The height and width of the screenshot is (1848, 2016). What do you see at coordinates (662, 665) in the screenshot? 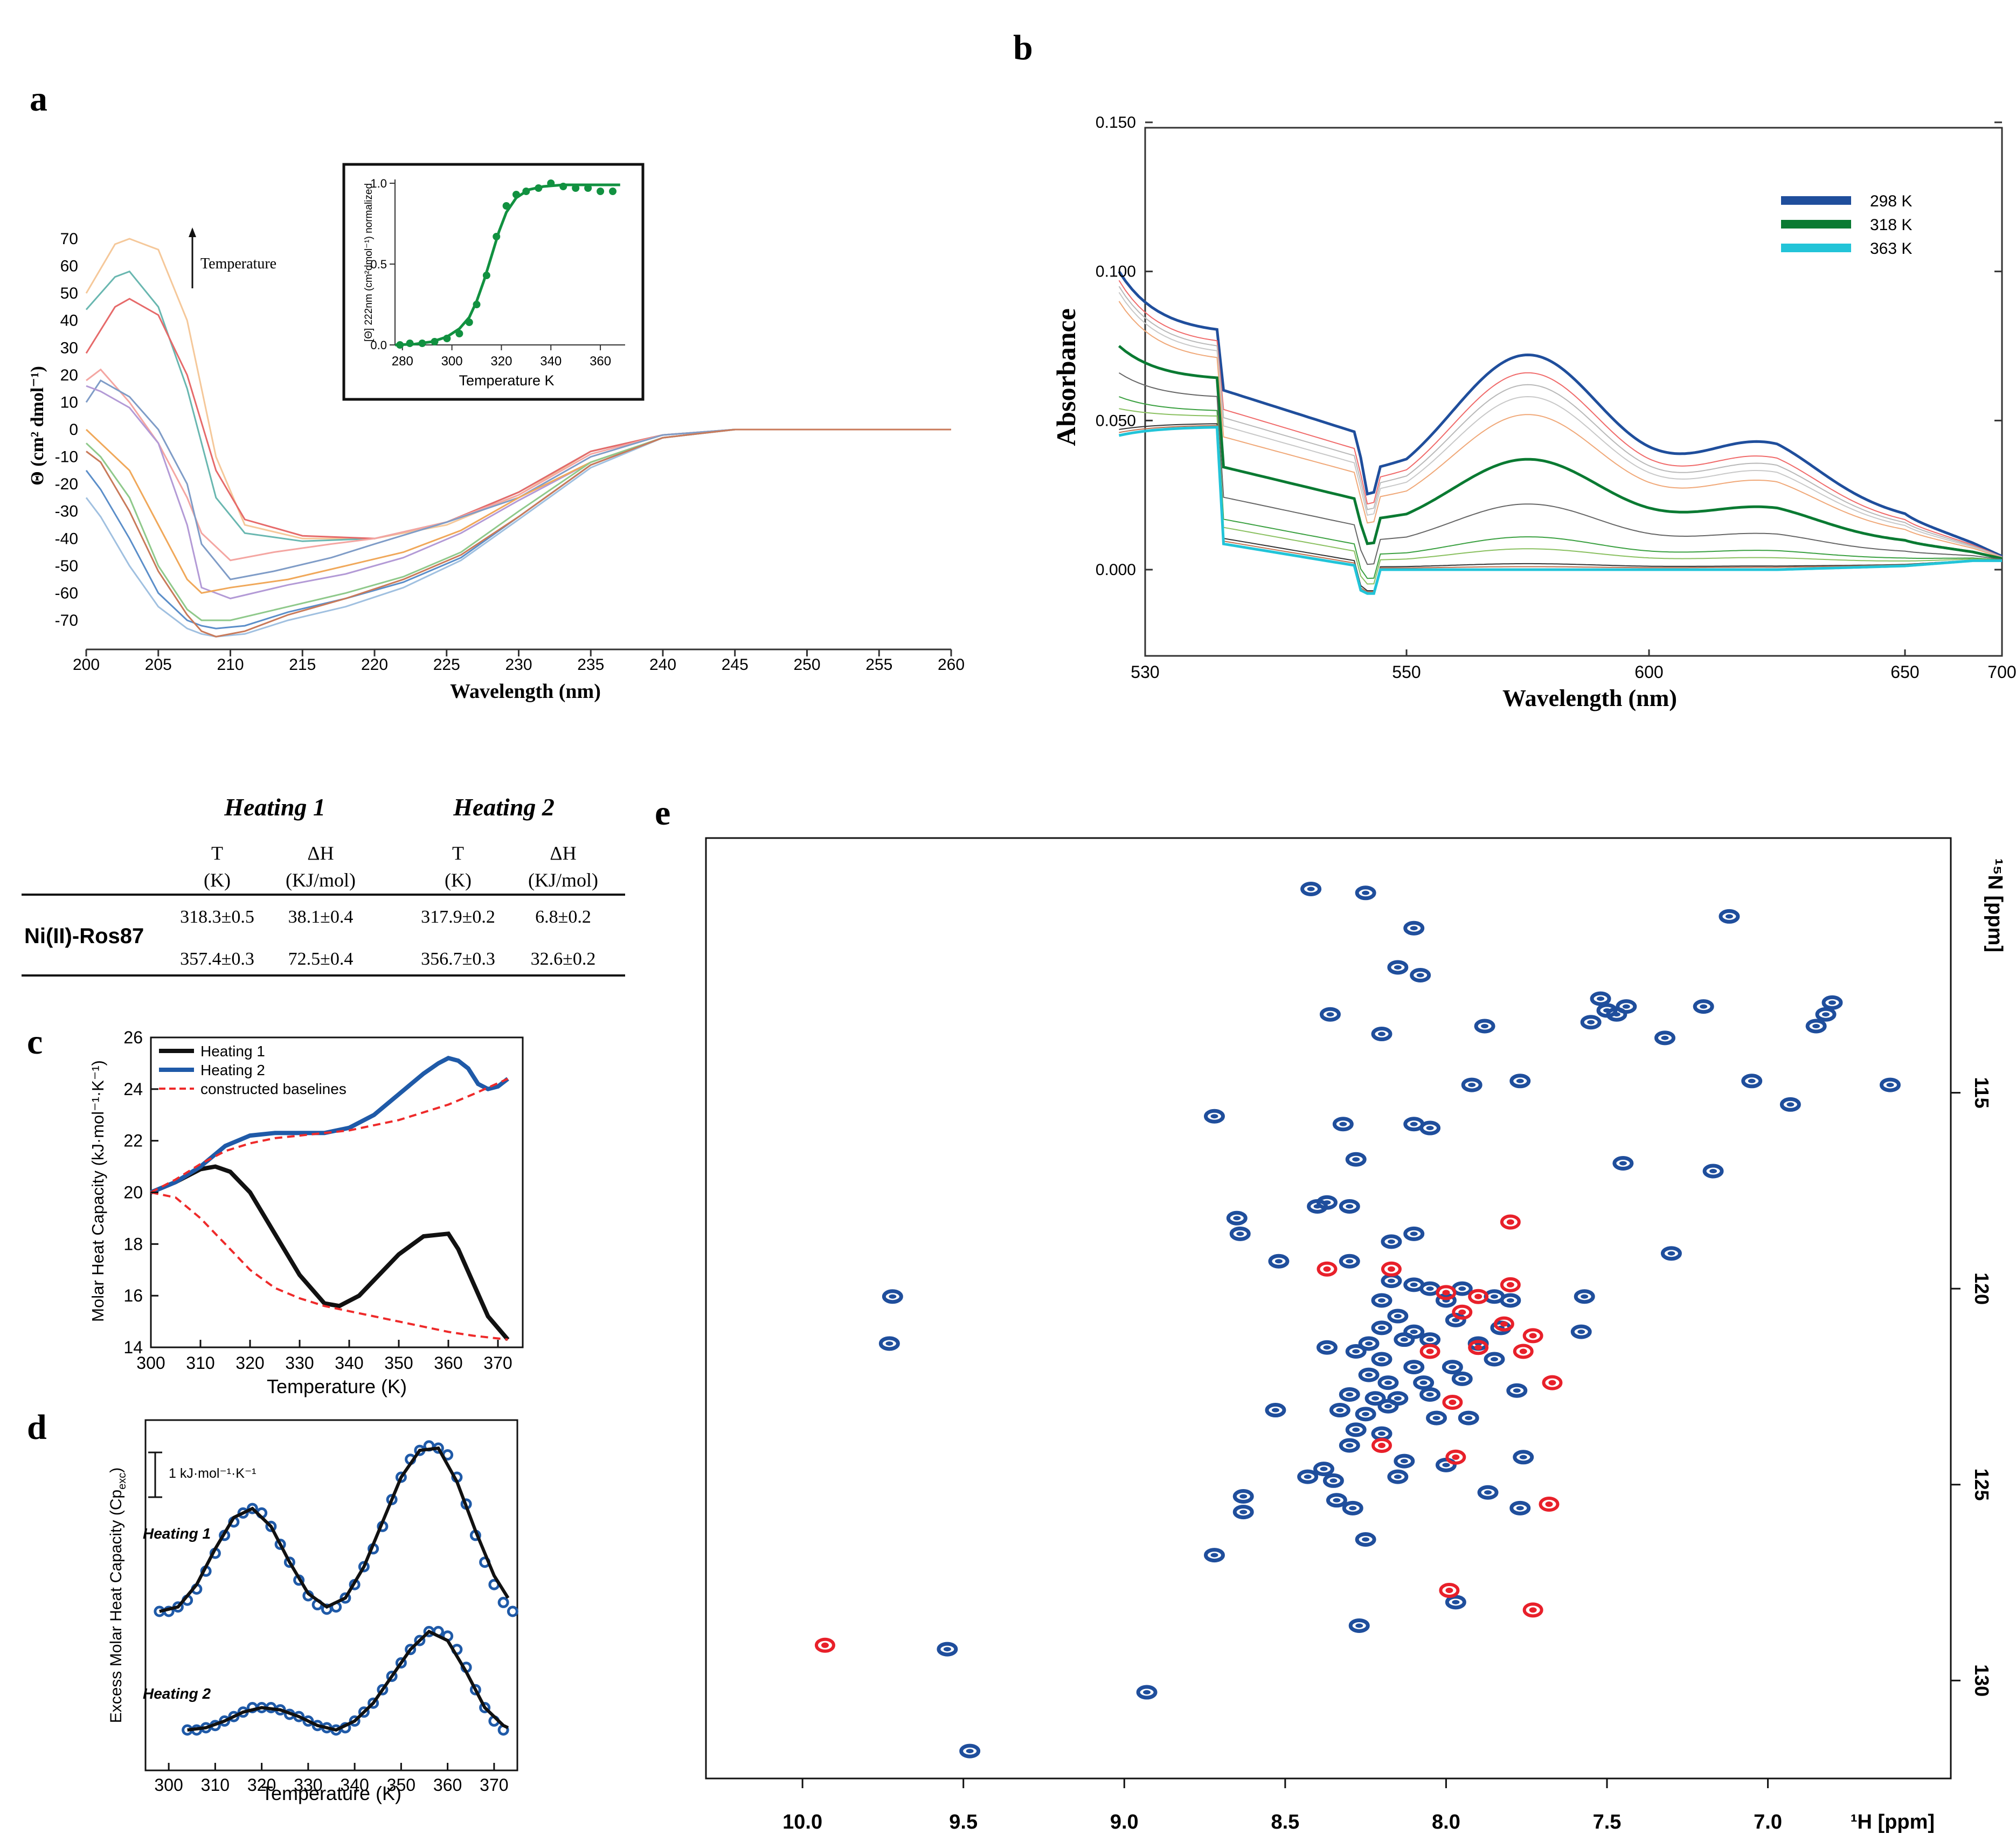
I see `x-tick-label: 240` at bounding box center [662, 665].